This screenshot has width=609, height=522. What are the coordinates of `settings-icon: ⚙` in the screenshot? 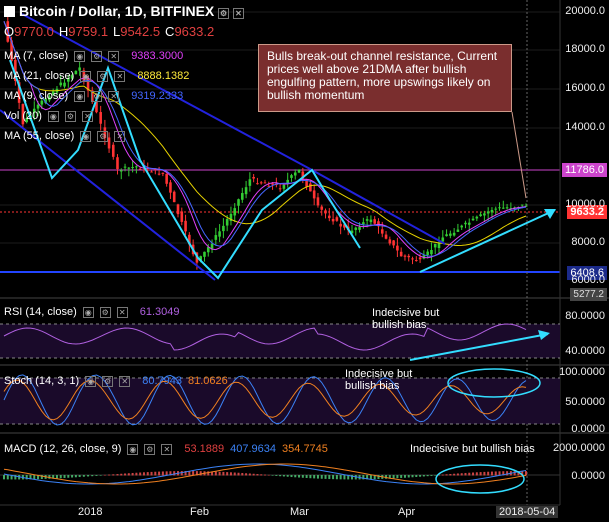 It's located at (224, 13).